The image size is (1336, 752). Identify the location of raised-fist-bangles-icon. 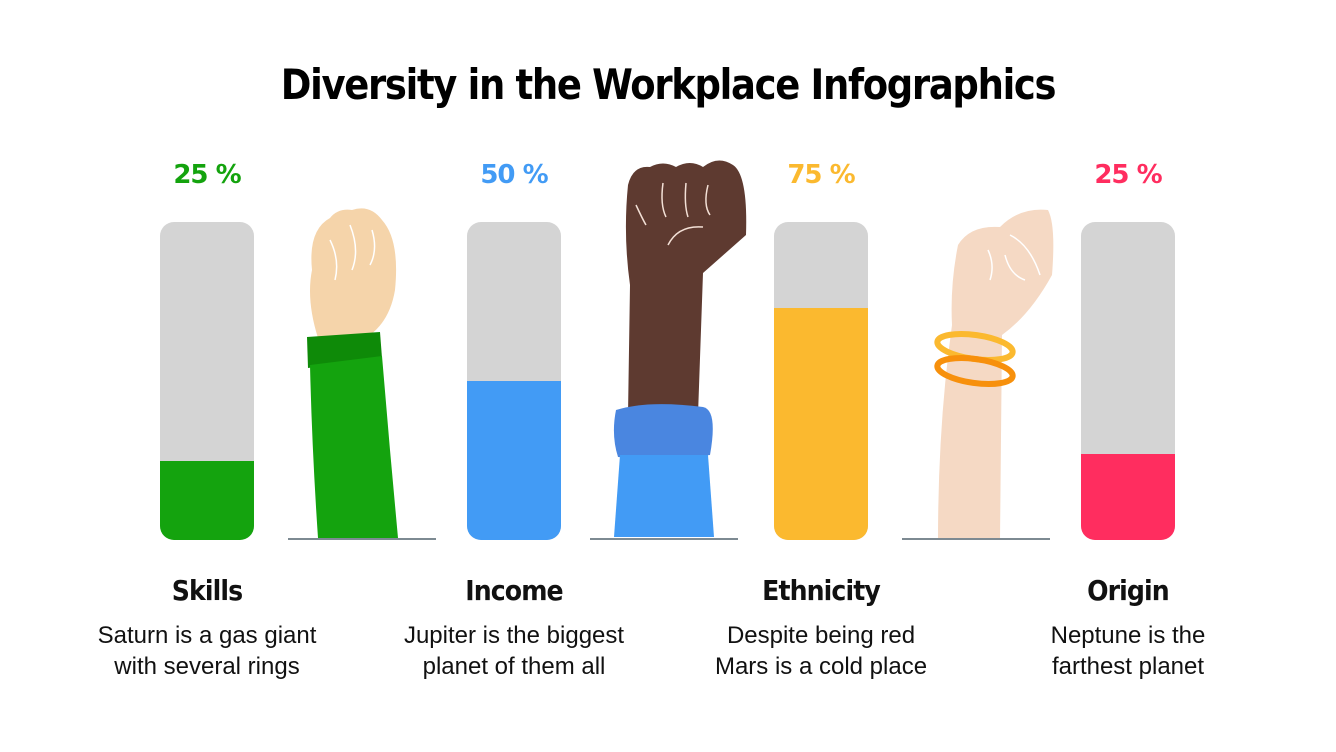
(994, 374).